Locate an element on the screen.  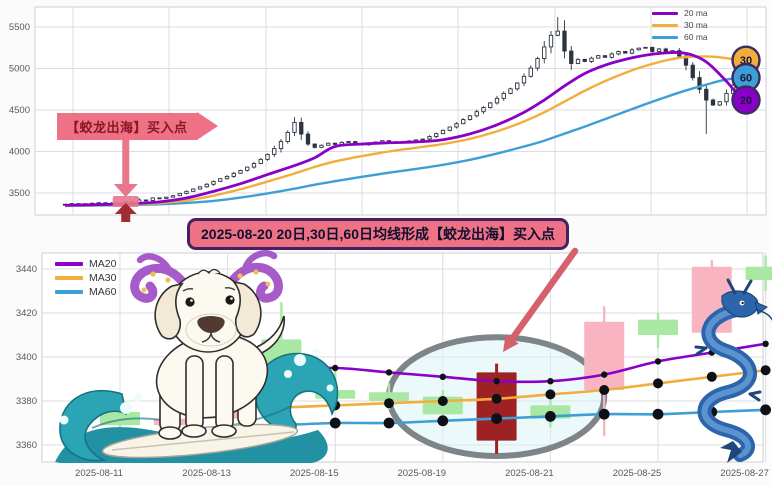
callout-arrowhead-icon is located at coordinates (511, 343).